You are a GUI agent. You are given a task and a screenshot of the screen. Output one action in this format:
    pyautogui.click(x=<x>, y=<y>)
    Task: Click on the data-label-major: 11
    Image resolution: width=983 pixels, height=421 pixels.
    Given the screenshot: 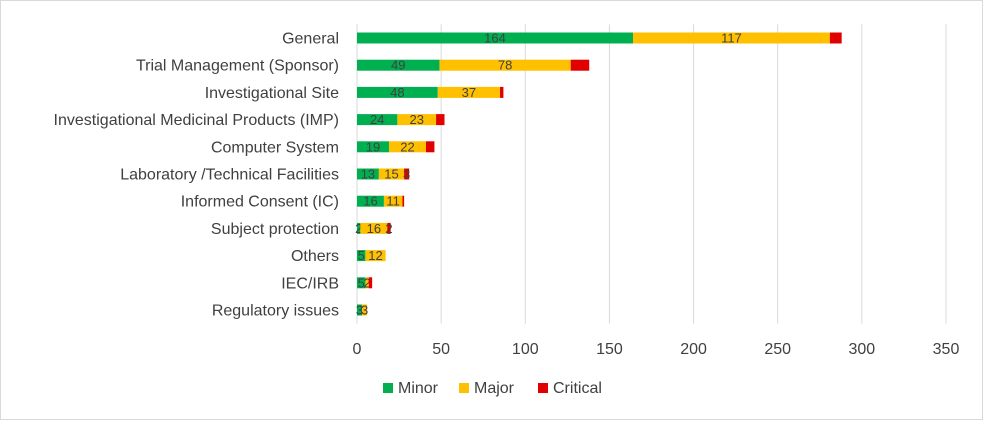 What is the action you would take?
    pyautogui.click(x=393, y=201)
    